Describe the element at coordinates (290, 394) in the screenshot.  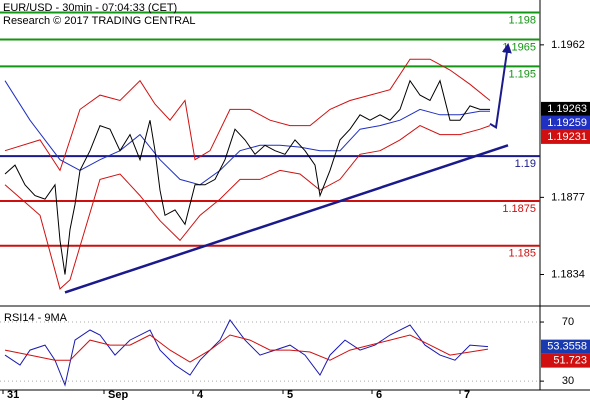
I see `x-tick-label: 5` at that location.